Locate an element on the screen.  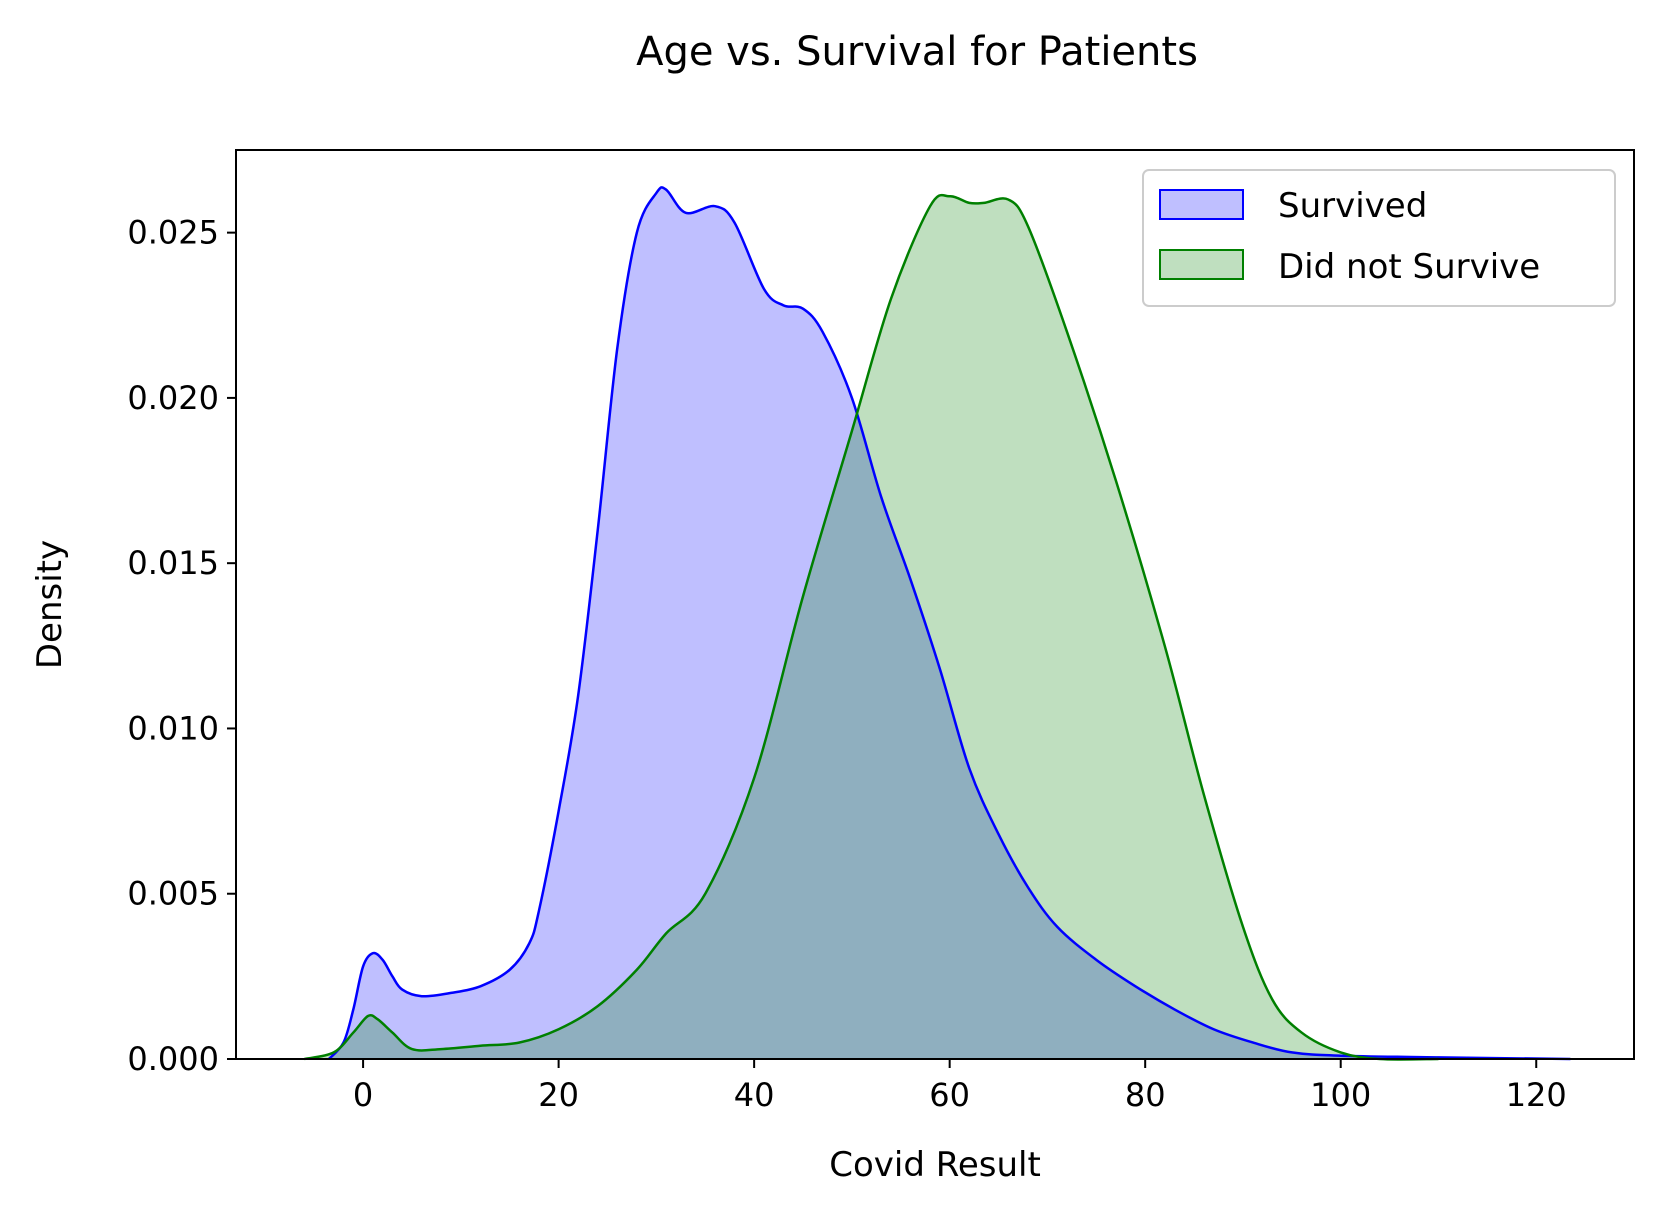
x-tick-label: 100 is located at coordinates (1340, 1095).